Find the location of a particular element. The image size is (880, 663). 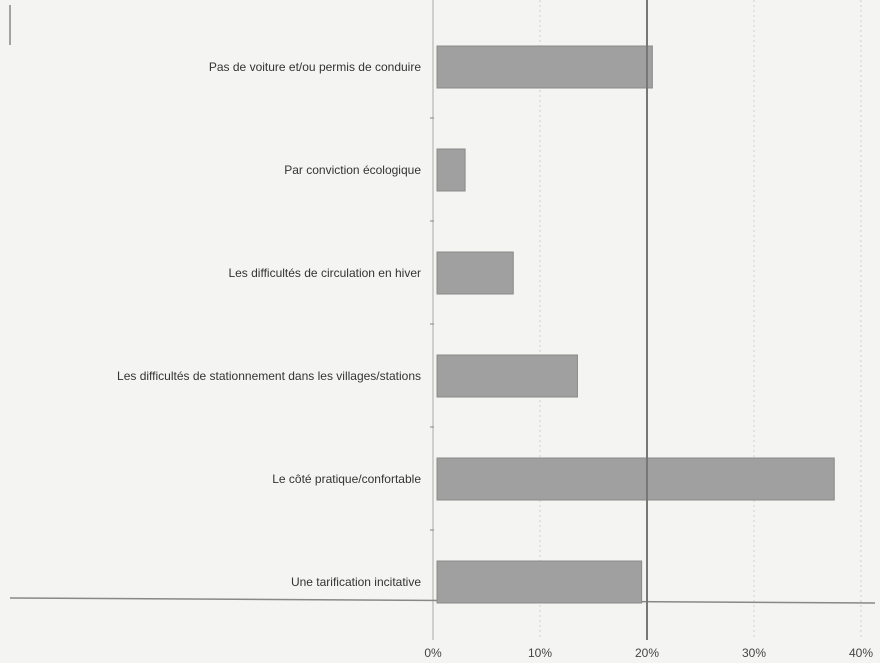

category-label-2: Les difficultés de circulation en hiver is located at coordinates (324, 273).